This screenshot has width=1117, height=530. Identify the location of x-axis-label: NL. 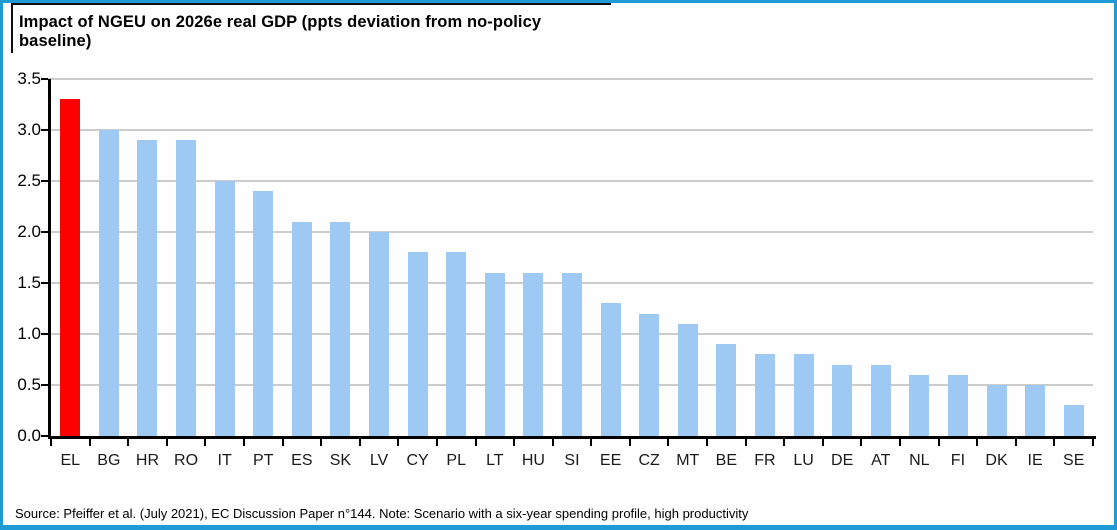
(919, 460).